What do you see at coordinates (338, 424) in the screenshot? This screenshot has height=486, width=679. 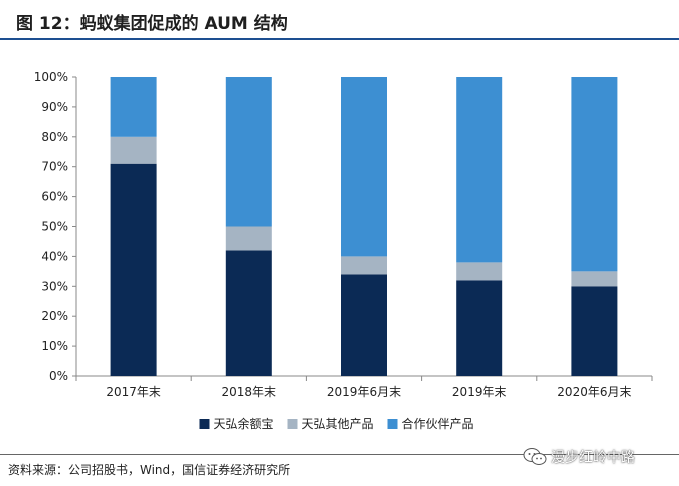 I see `legend-label: 天弘其他产品` at bounding box center [338, 424].